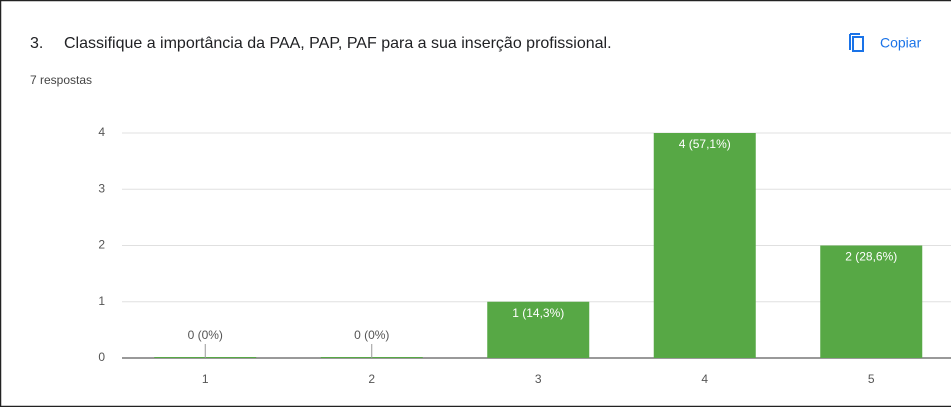 Image resolution: width=951 pixels, height=407 pixels. What do you see at coordinates (871, 379) in the screenshot?
I see `x-tick-label: 5` at bounding box center [871, 379].